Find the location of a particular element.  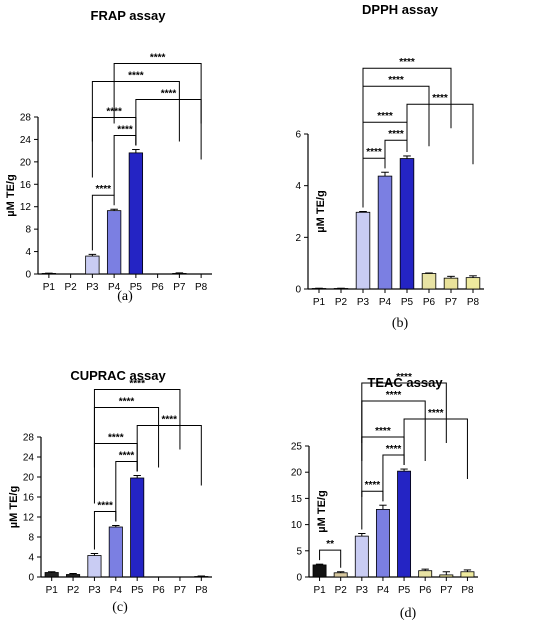

panel-label: (c) is located at coordinates (120, 607).